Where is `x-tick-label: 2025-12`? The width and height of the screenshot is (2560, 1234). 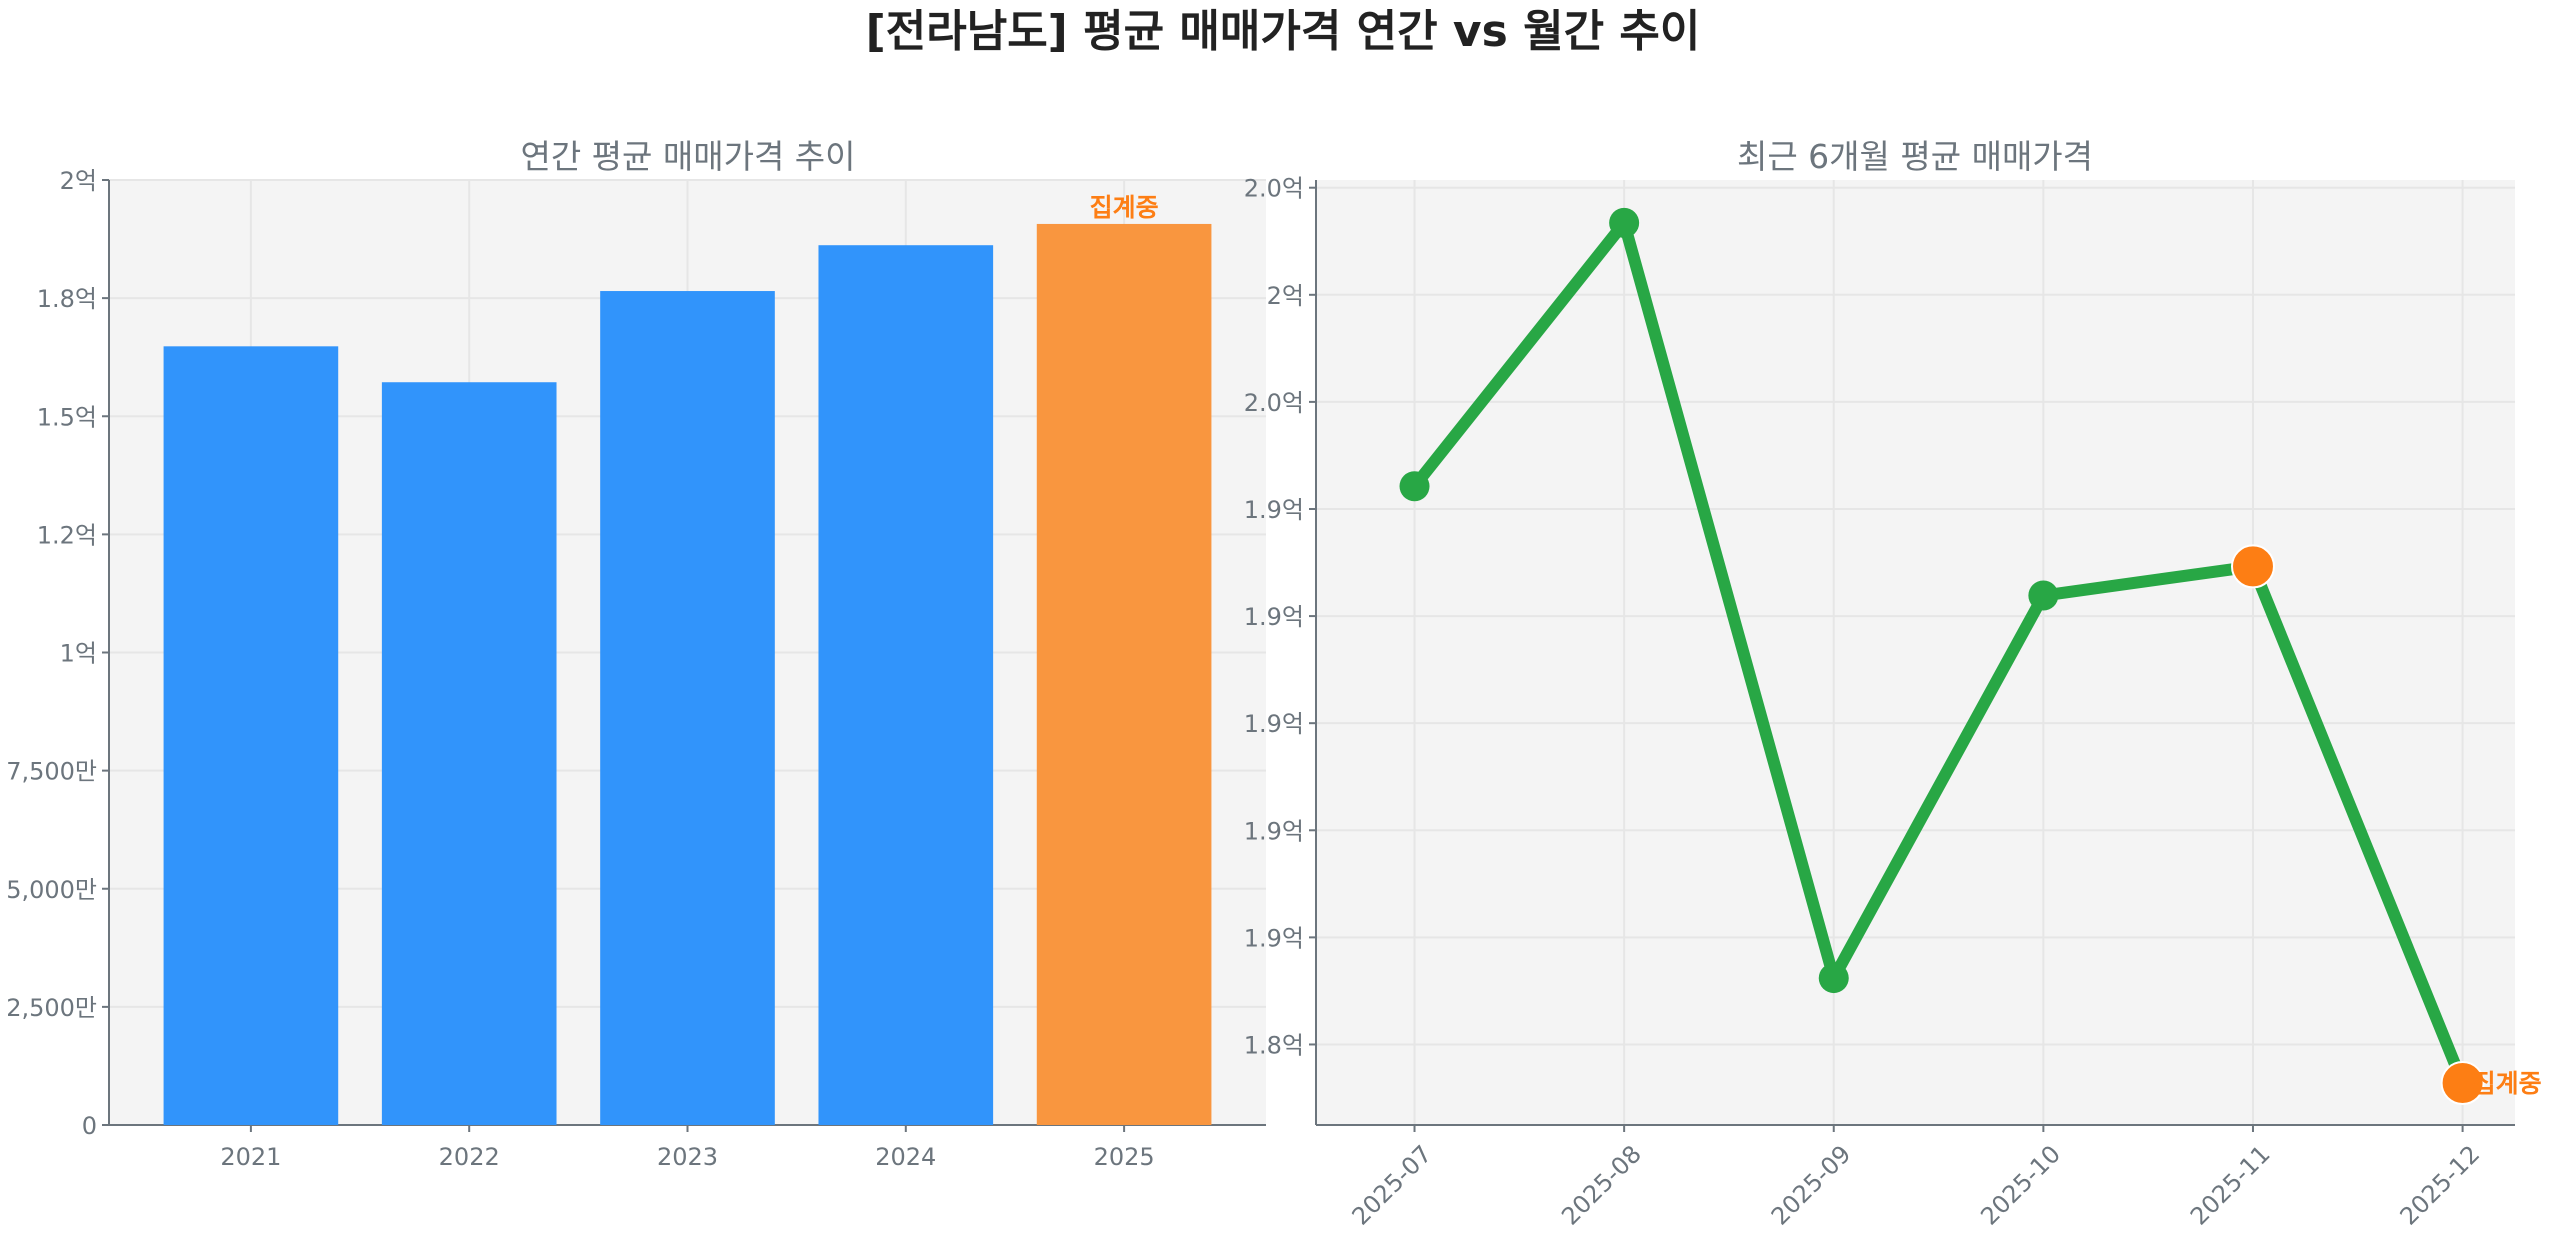
x-tick-label: 2025-12 is located at coordinates (2440, 1185).